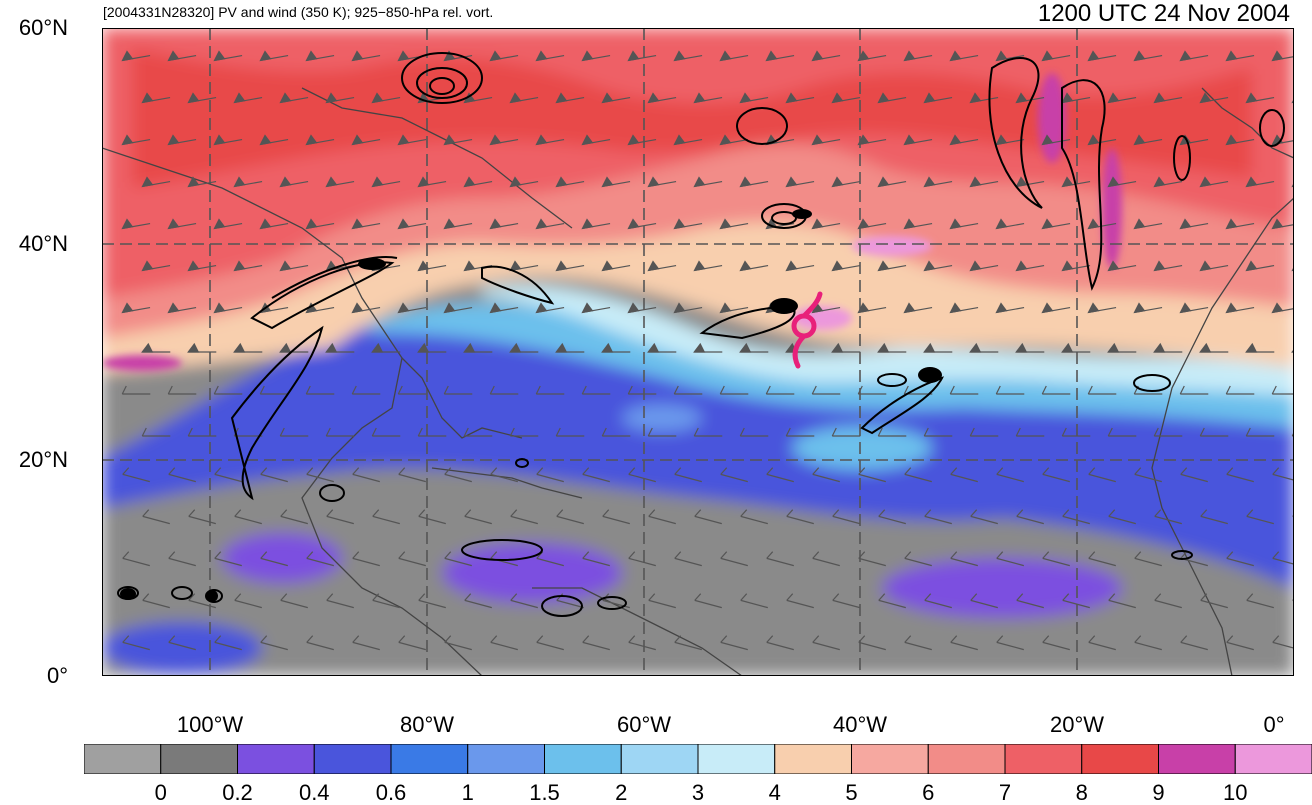 The image size is (1312, 805). Describe the element at coordinates (698, 792) in the screenshot. I see `colorbar-label: 3` at that location.